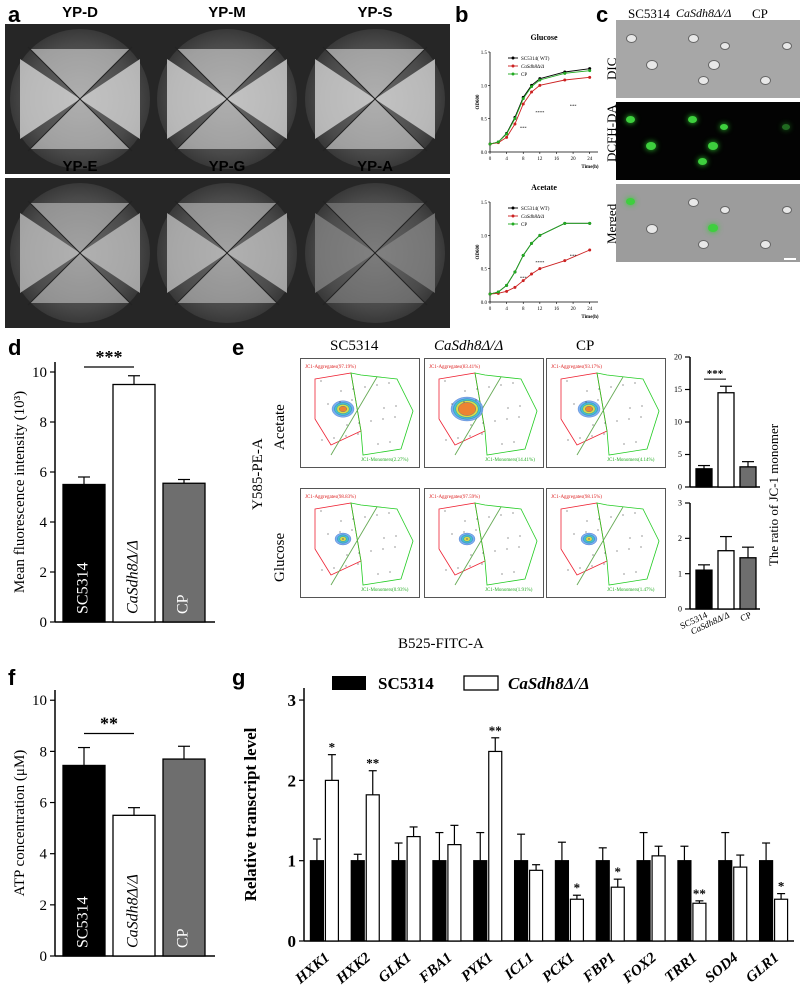 The width and height of the screenshot is (800, 993). Describe the element at coordinates (721, 967) in the screenshot. I see `category-label: SOD4` at that location.